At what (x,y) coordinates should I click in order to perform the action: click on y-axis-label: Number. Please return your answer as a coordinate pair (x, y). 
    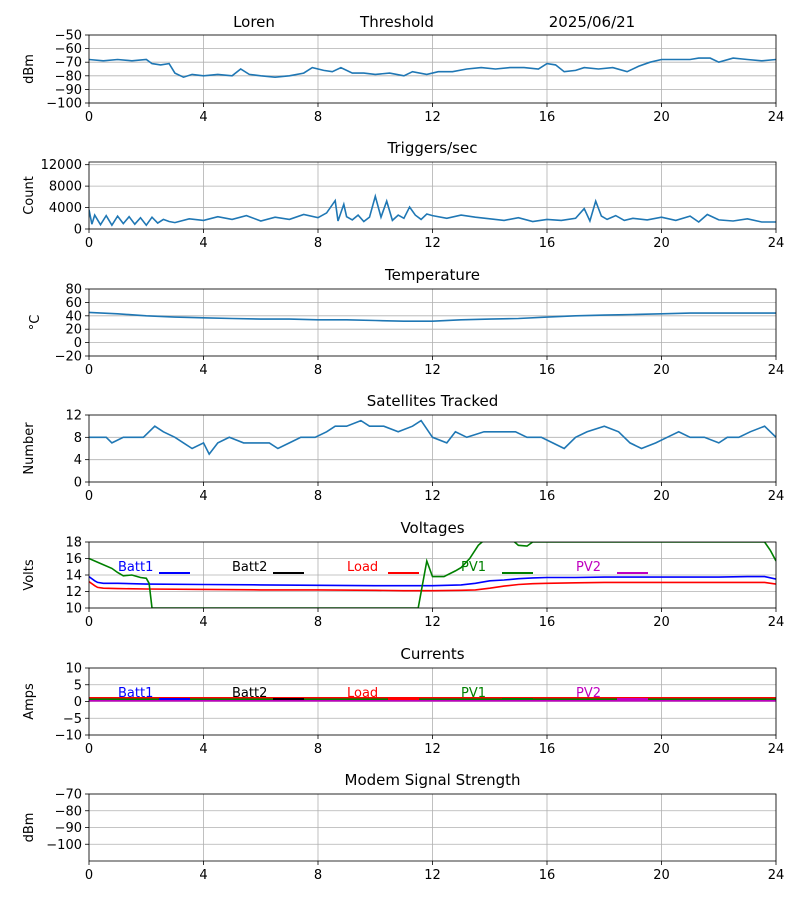
    Looking at the image, I should click on (29, 448).